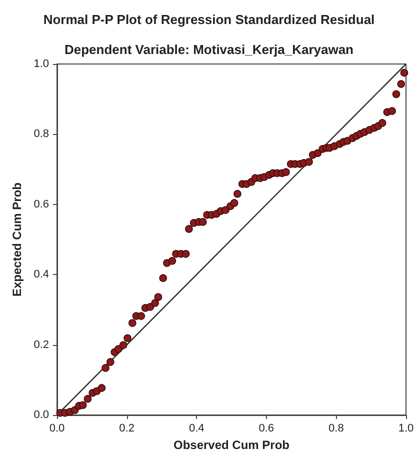  What do you see at coordinates (406, 428) in the screenshot?
I see `x-tick-label: 1.0` at bounding box center [406, 428].